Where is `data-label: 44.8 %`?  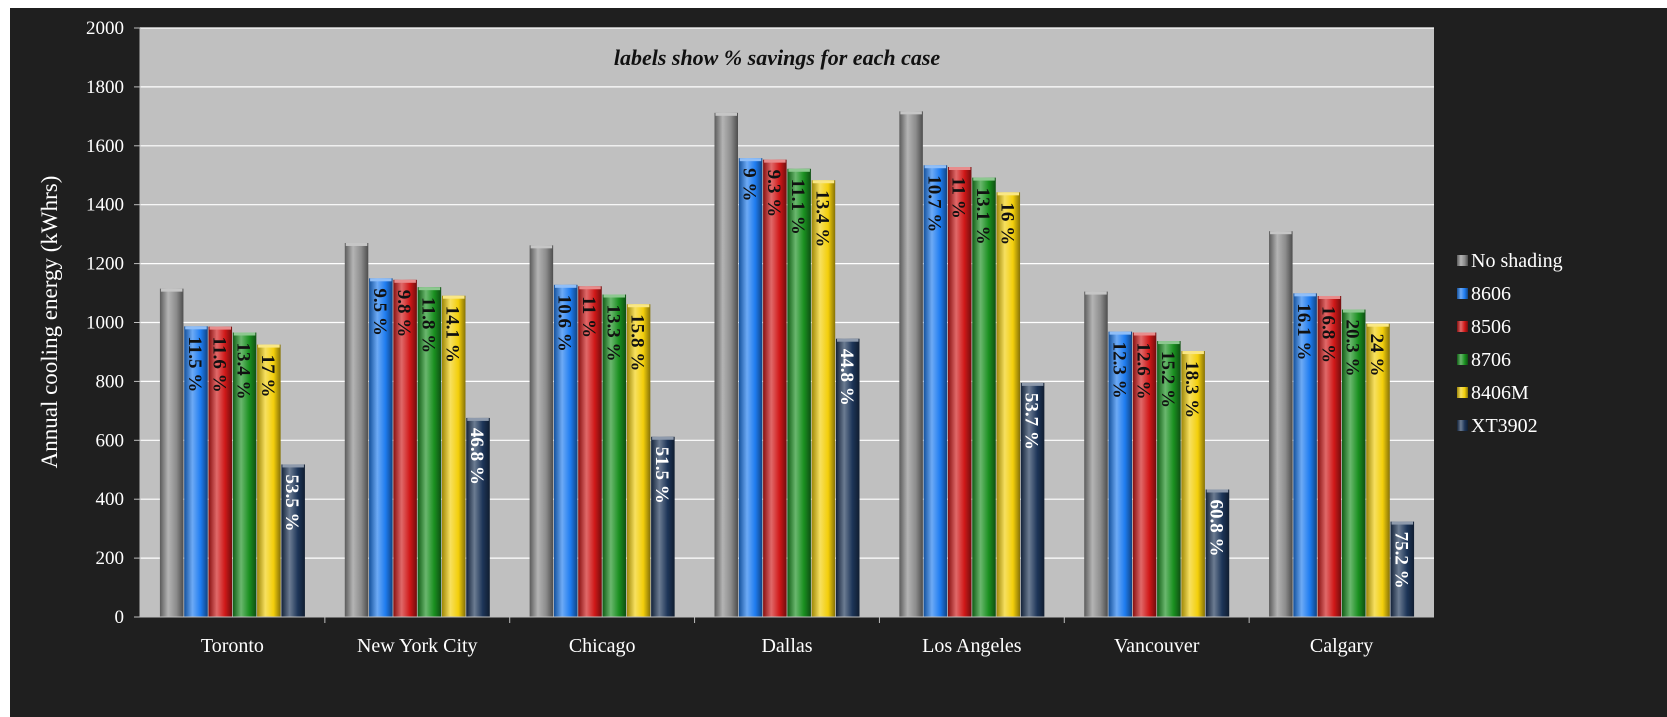 data-label: 44.8 % is located at coordinates (846, 377).